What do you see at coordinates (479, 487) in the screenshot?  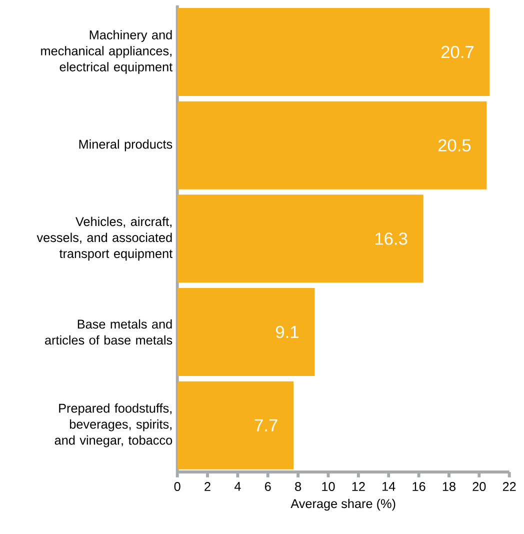 I see `x-tick-label: 20` at bounding box center [479, 487].